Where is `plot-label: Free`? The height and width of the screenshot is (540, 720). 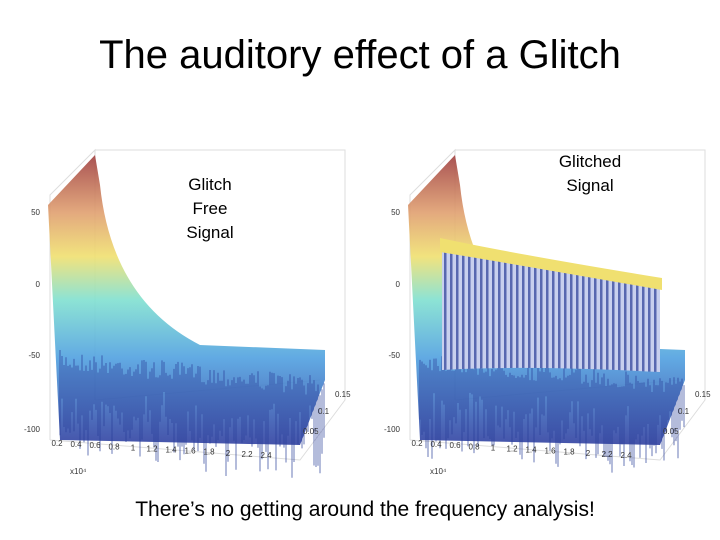
plot-label: Free is located at coordinates (210, 208).